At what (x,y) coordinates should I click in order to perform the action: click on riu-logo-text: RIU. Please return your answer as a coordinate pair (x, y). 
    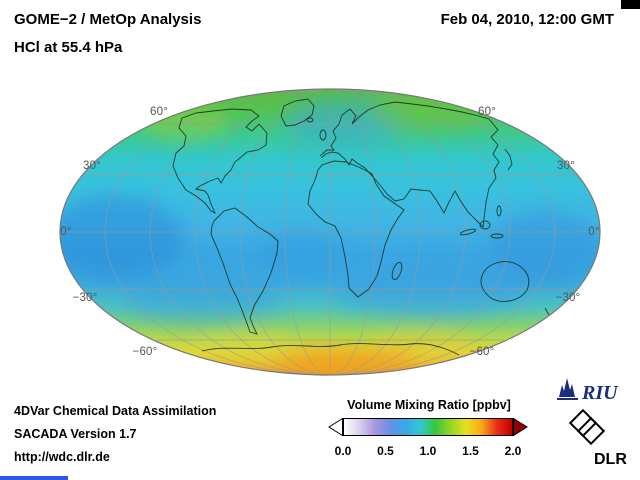
    Looking at the image, I should click on (600, 393).